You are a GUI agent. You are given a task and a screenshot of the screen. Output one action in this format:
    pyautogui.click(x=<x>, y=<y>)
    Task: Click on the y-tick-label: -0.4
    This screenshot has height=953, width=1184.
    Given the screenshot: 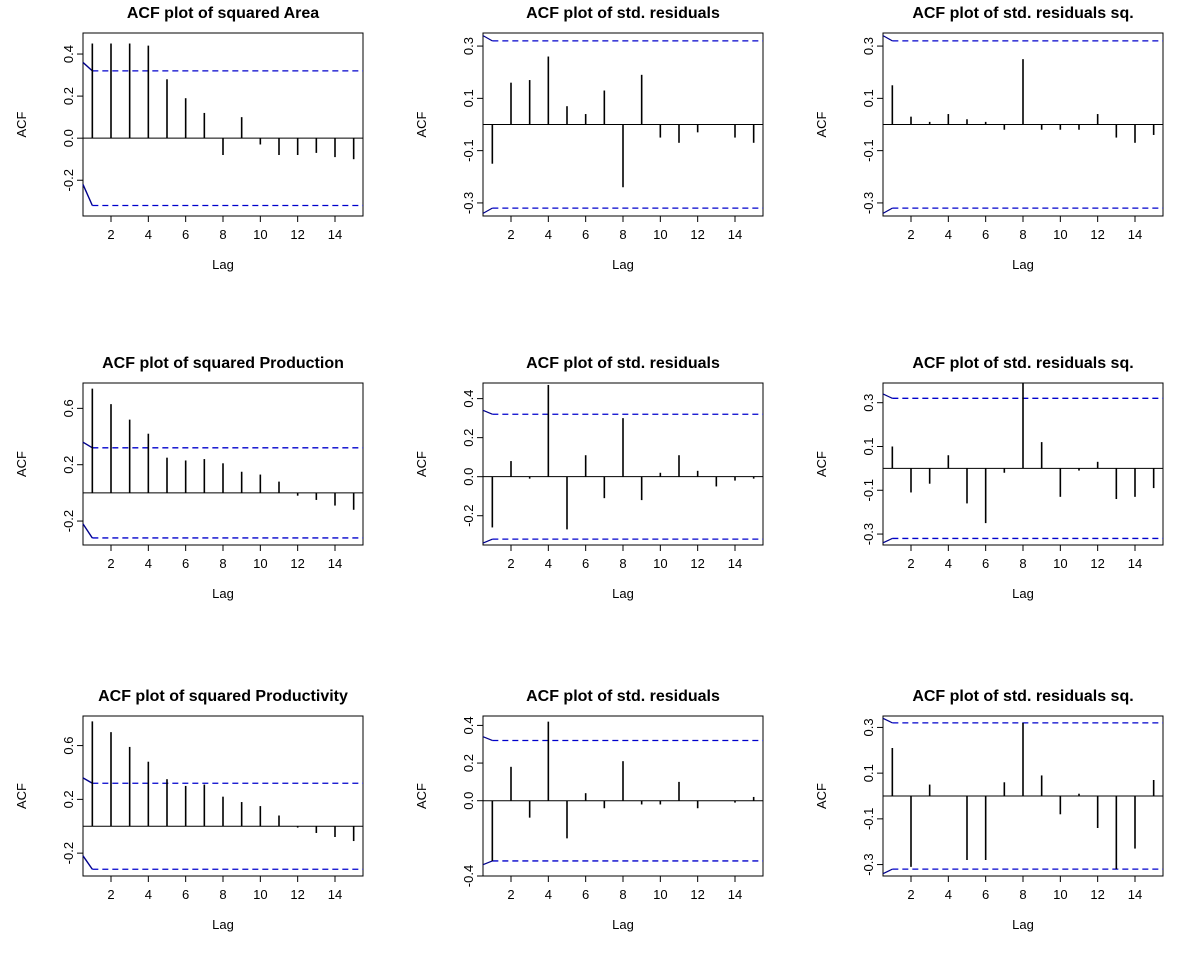 What is the action you would take?
    pyautogui.click(x=468, y=876)
    